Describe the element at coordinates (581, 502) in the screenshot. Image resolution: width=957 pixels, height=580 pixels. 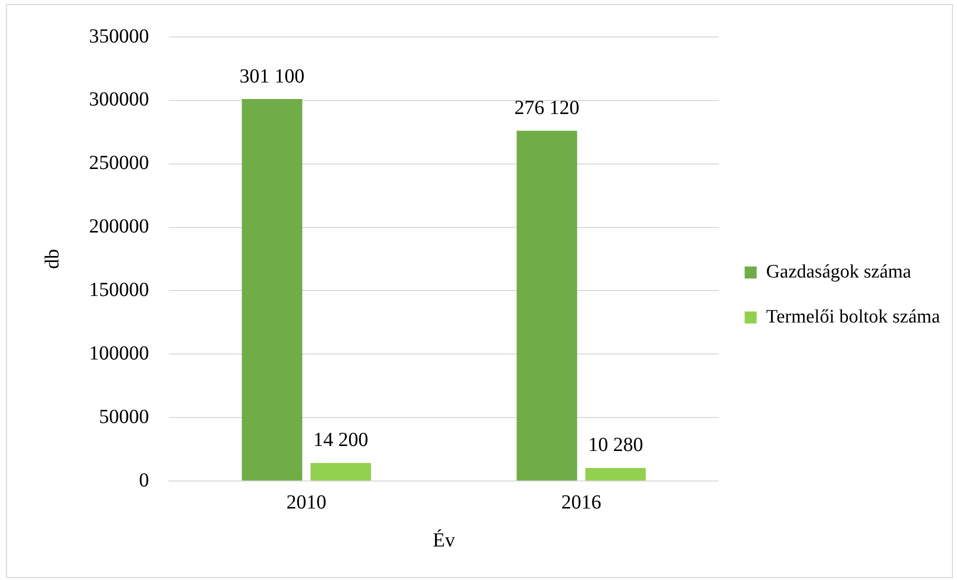
I see `x-tick-label: 2016` at that location.